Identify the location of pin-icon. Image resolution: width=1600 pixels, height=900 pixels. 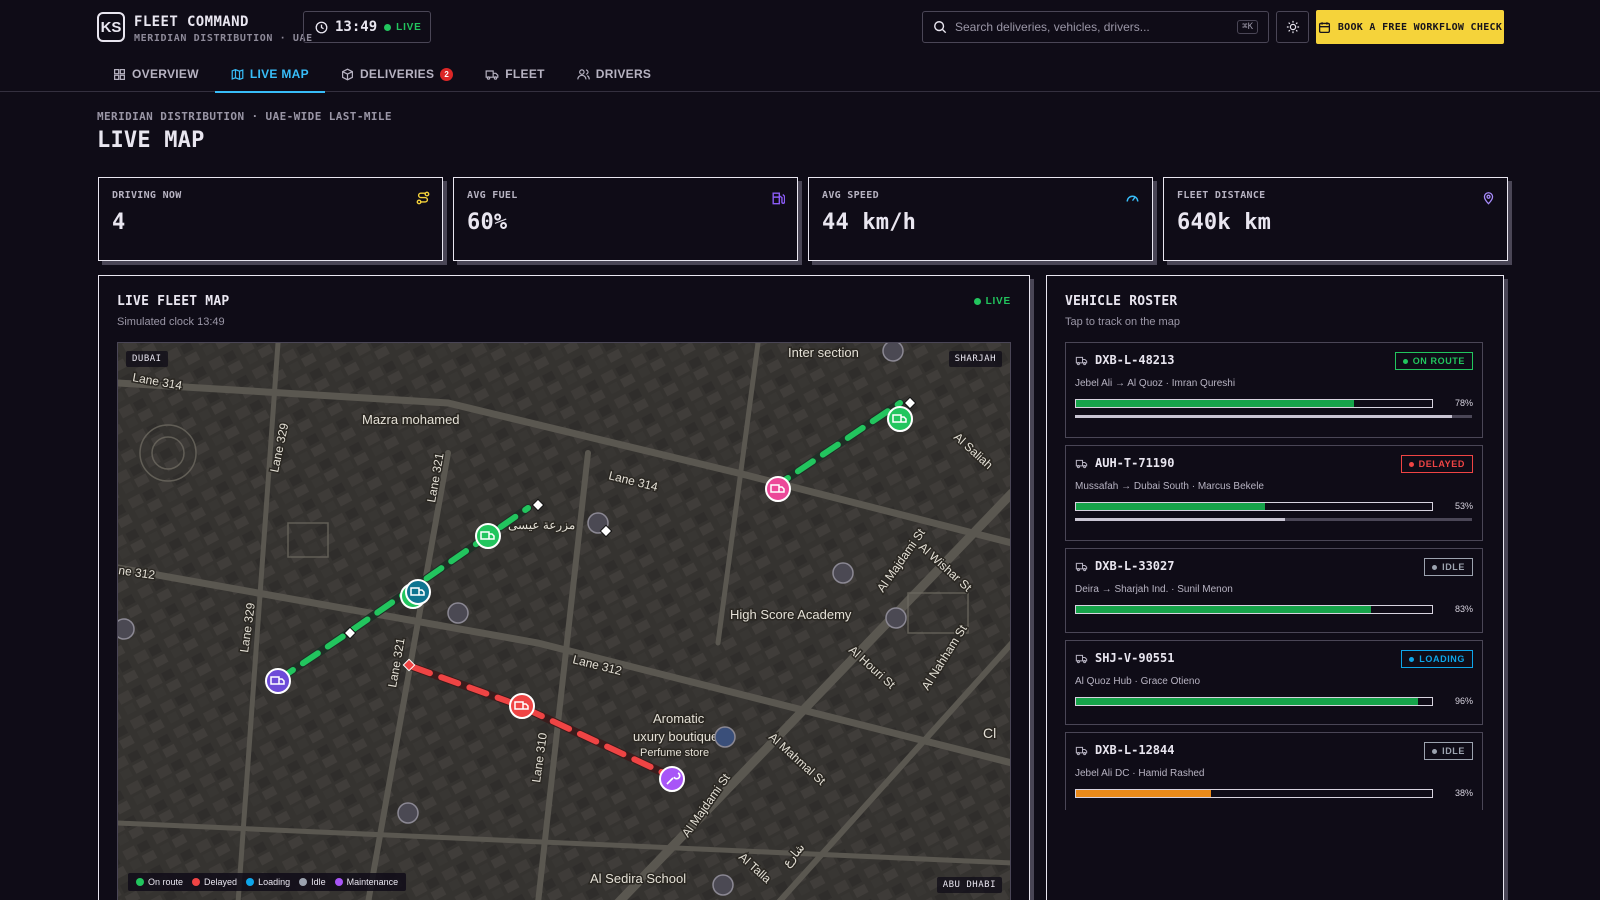
(1488, 198).